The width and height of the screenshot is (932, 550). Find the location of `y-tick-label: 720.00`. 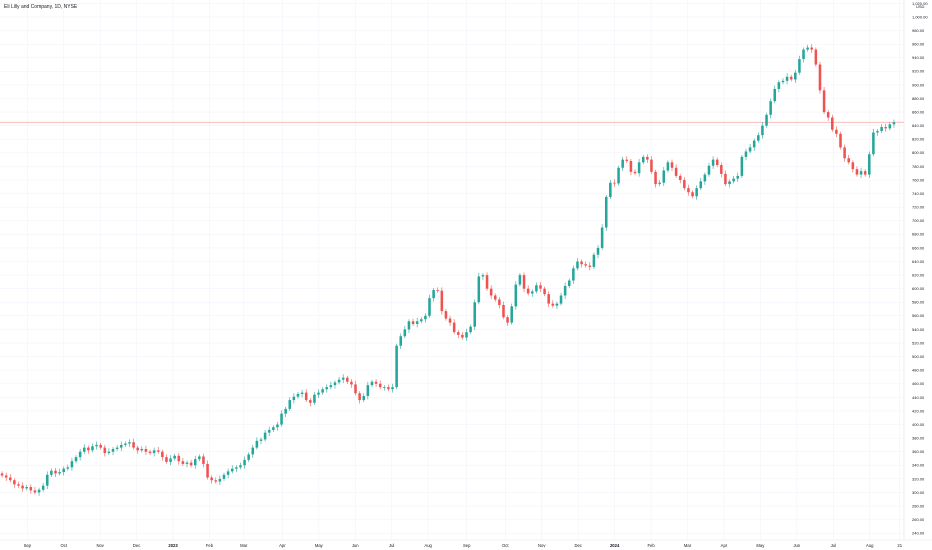

y-tick-label: 720.00 is located at coordinates (918, 207).